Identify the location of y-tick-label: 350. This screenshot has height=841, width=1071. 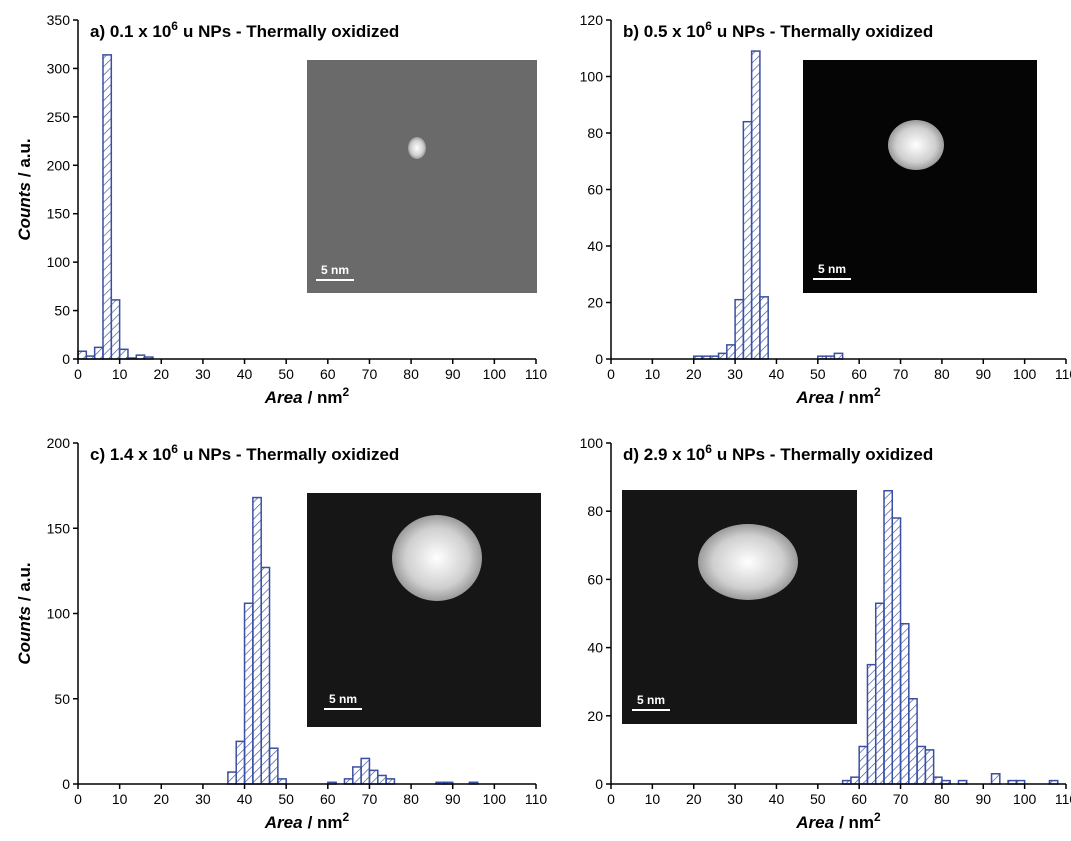
(59, 20).